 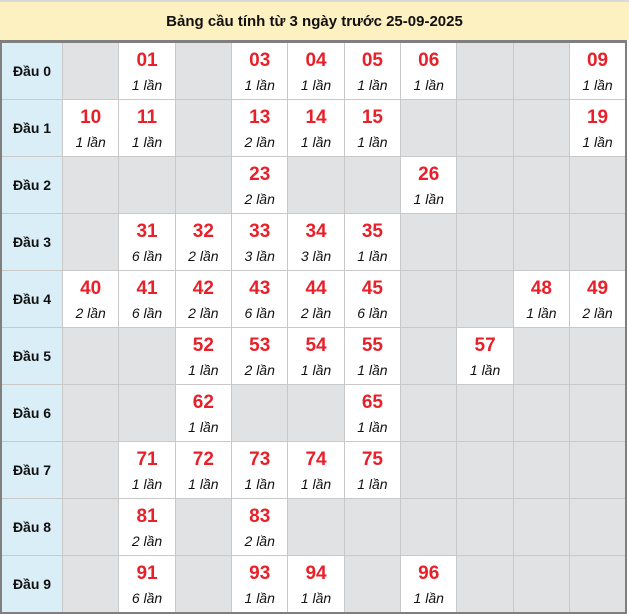 I want to click on number: 65, so click(x=372, y=402).